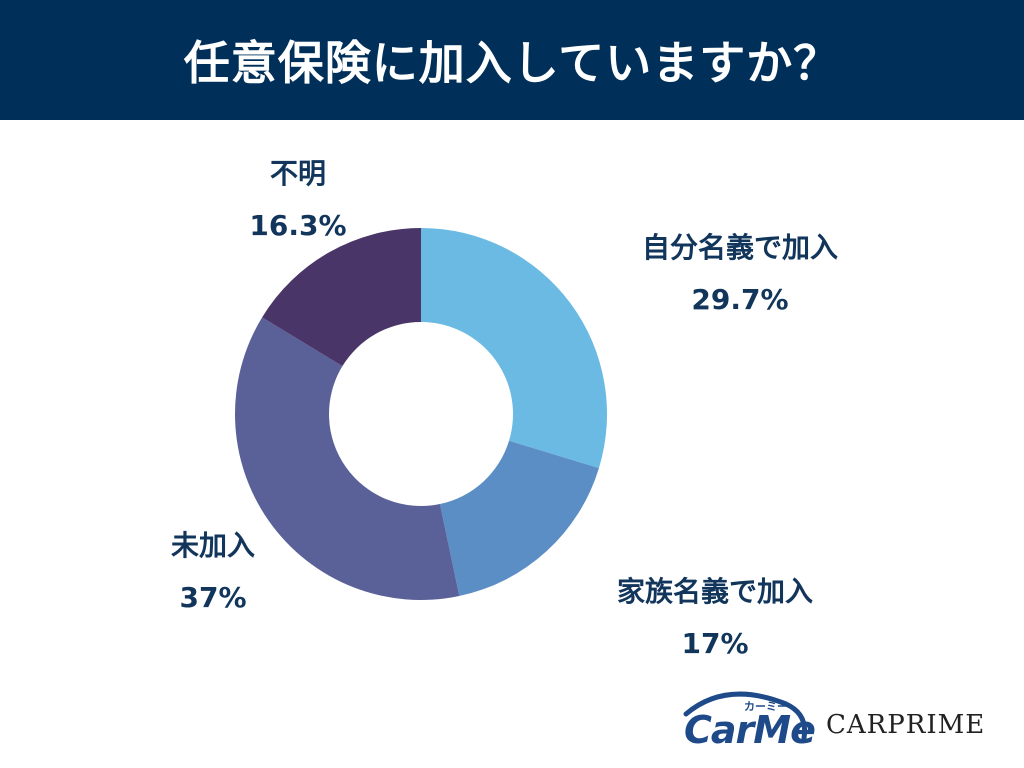 The width and height of the screenshot is (1024, 768). I want to click on label-mikanyu: 未加入 37%, so click(213, 572).